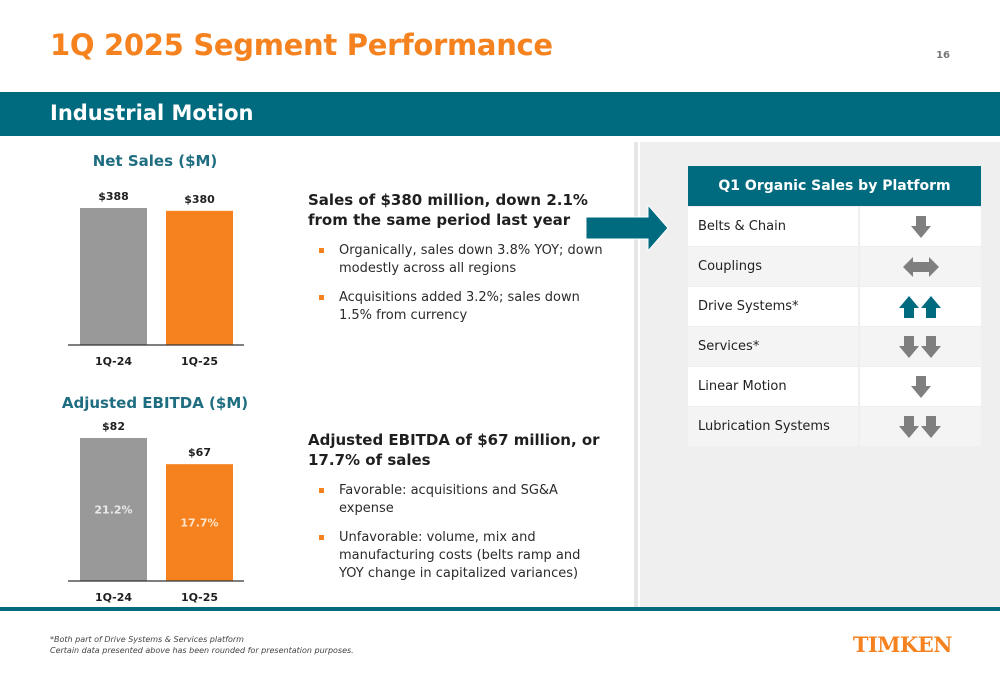 Image resolution: width=1000 pixels, height=685 pixels. Describe the element at coordinates (155, 161) in the screenshot. I see `net-sales-chart-title: Net Sales ($M)` at that location.